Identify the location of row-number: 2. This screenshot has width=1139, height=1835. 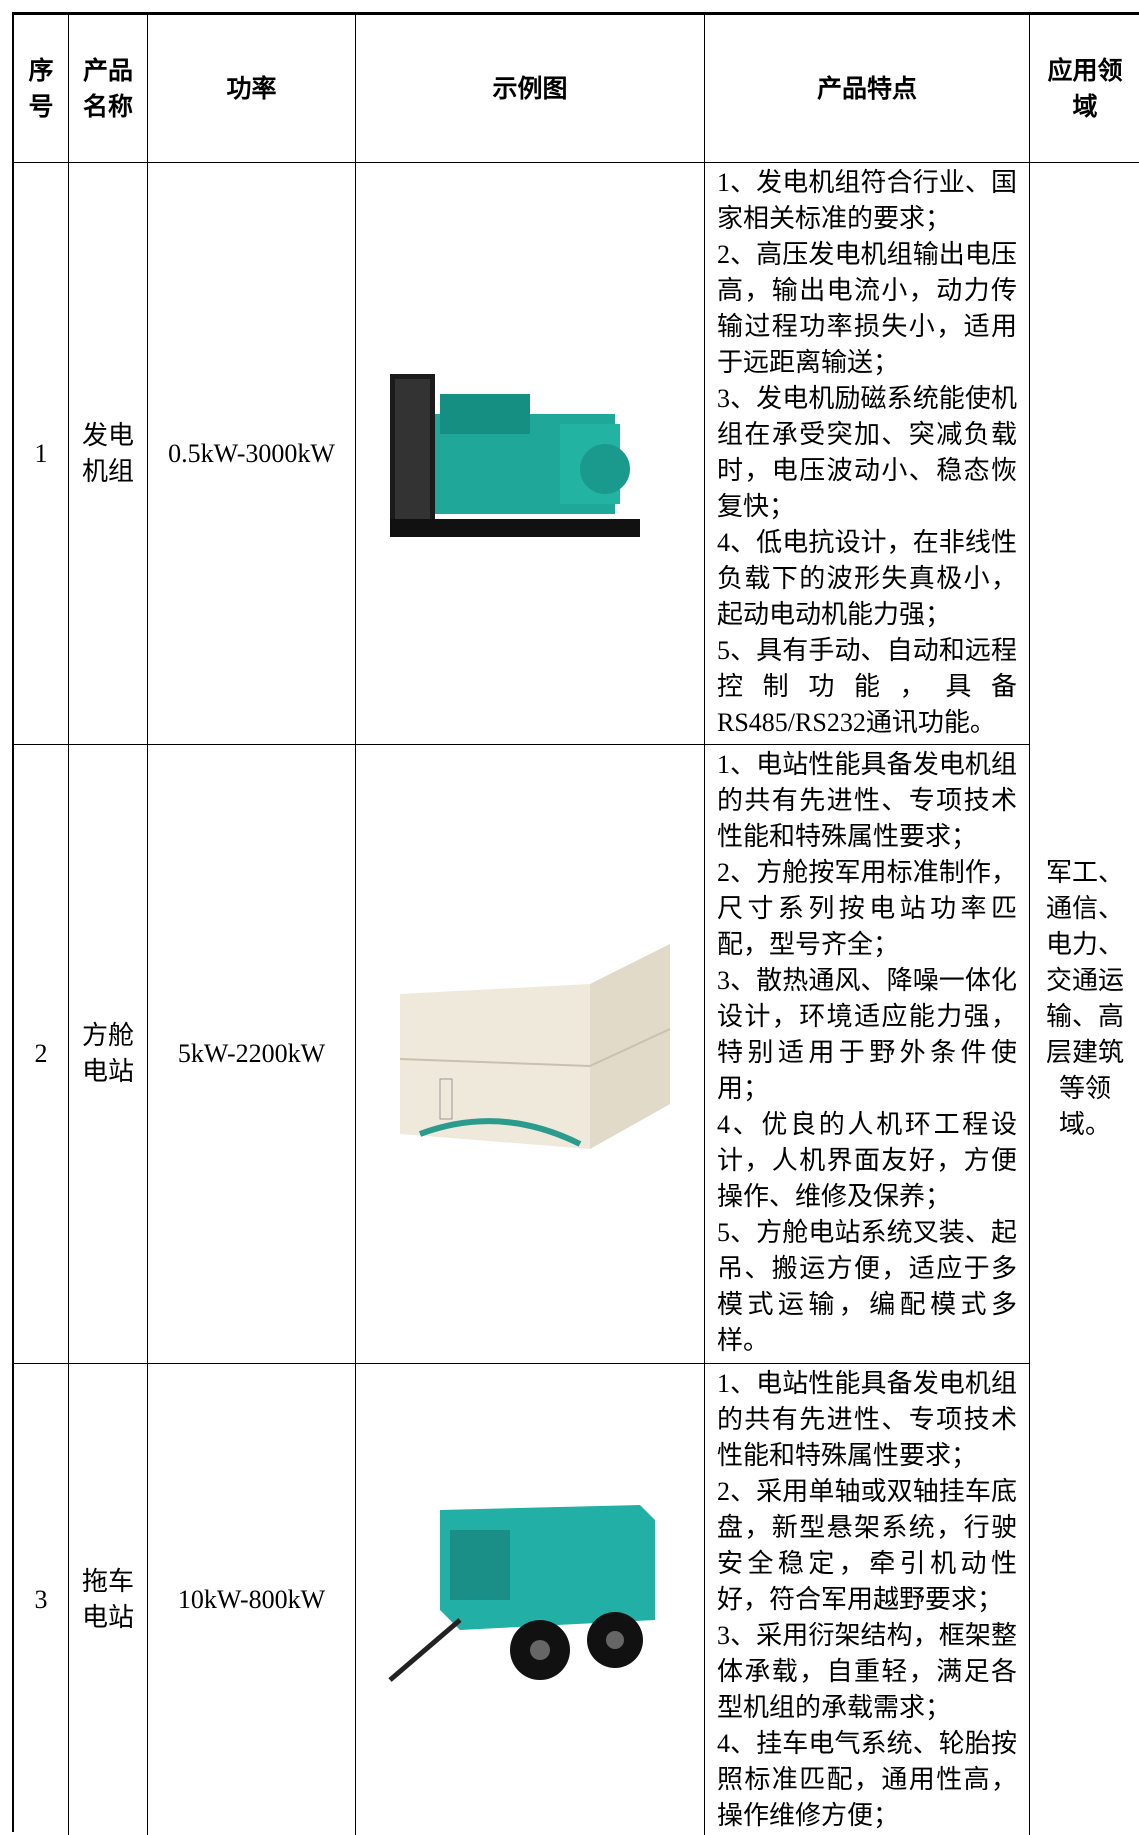
(41, 1054).